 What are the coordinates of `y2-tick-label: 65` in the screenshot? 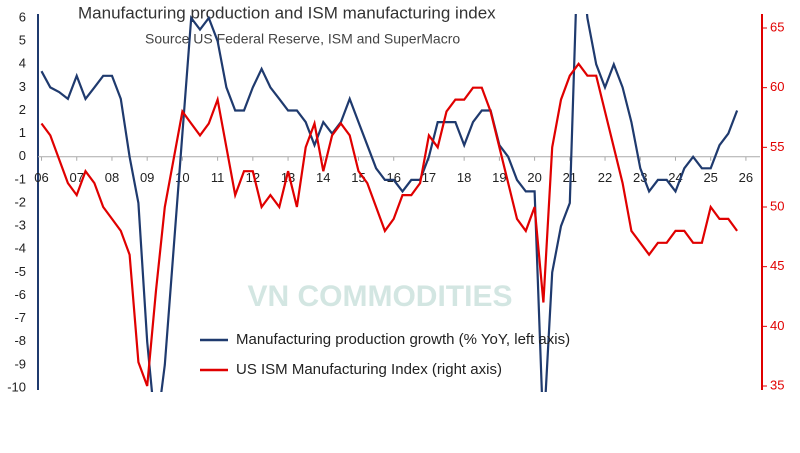 It's located at (777, 26).